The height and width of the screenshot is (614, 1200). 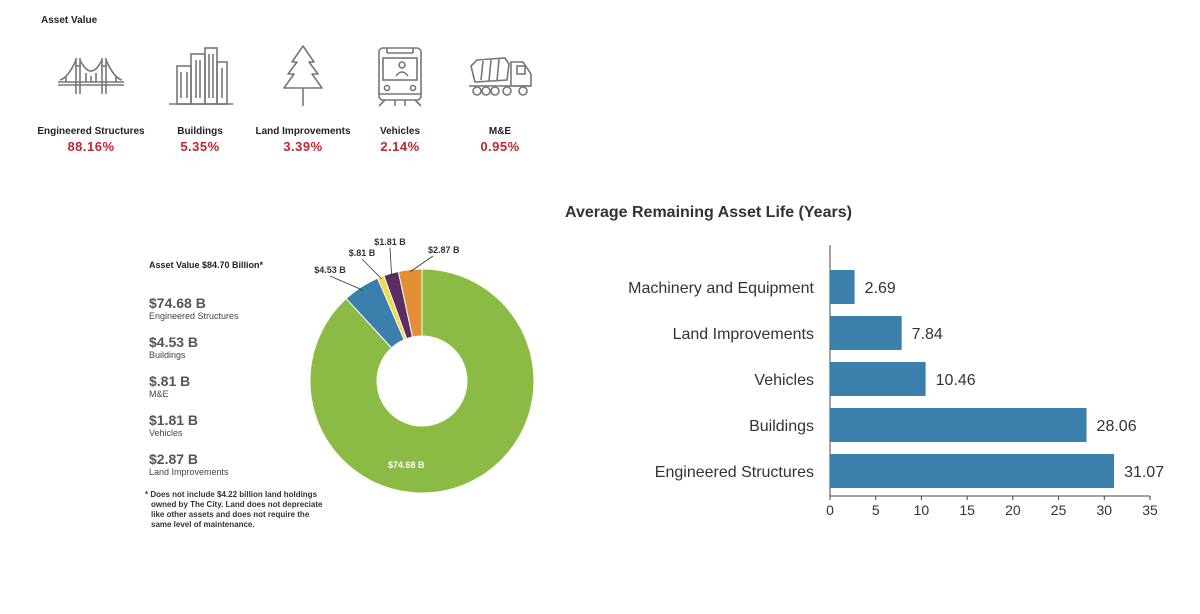 I want to click on legend-name: Buildings, so click(x=167, y=355).